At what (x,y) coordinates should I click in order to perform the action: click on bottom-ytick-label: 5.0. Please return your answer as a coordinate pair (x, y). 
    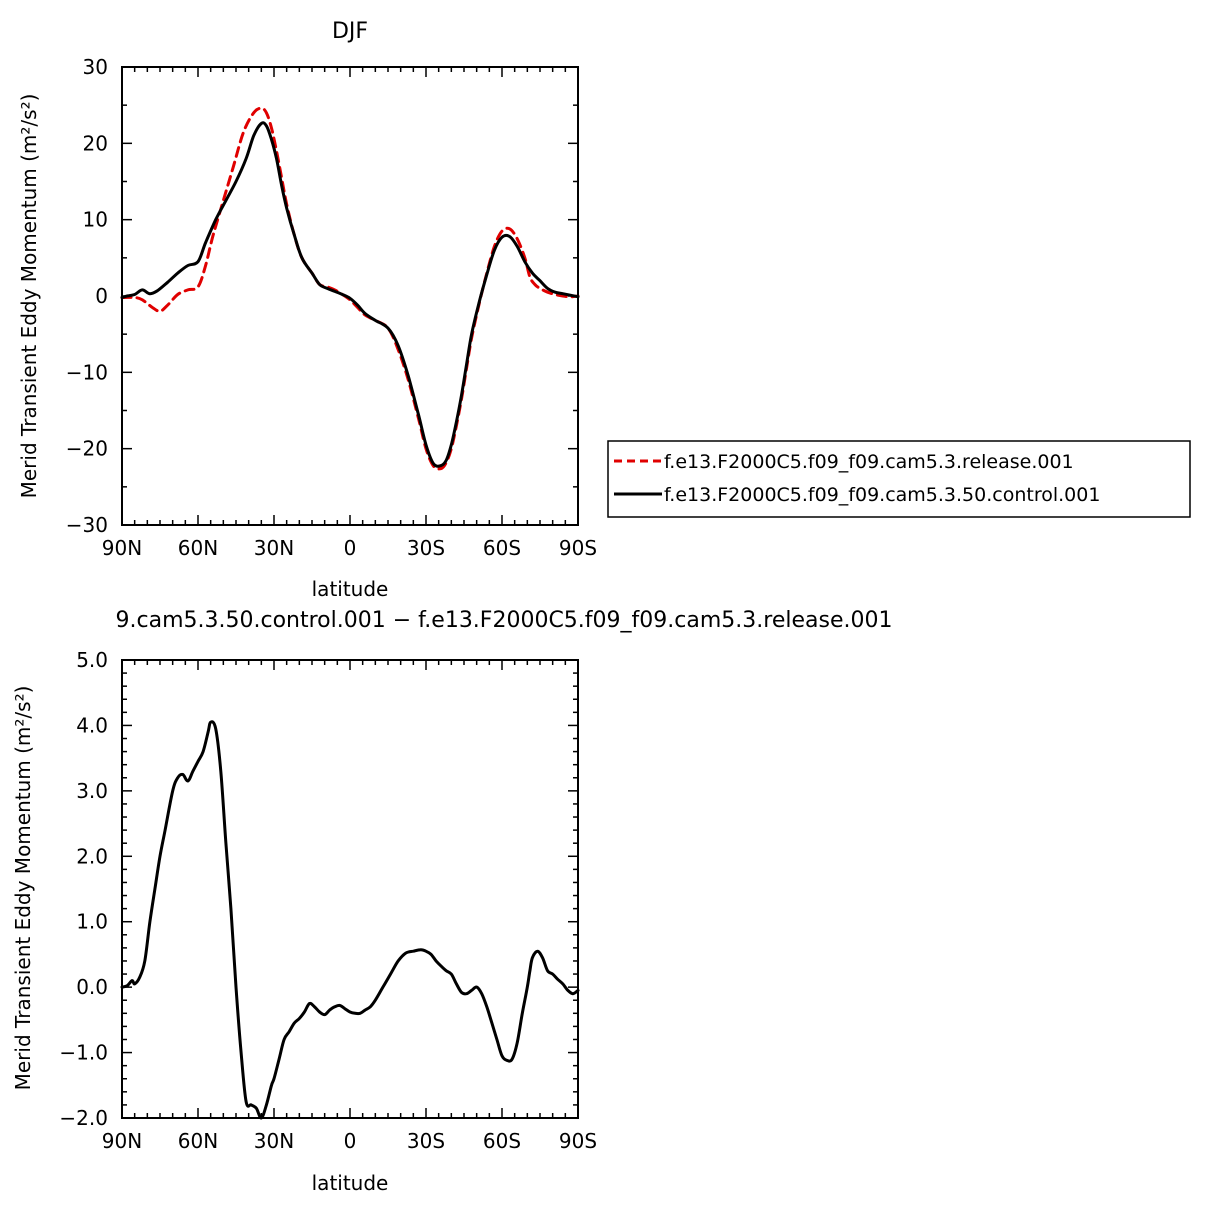
    Looking at the image, I should click on (92, 660).